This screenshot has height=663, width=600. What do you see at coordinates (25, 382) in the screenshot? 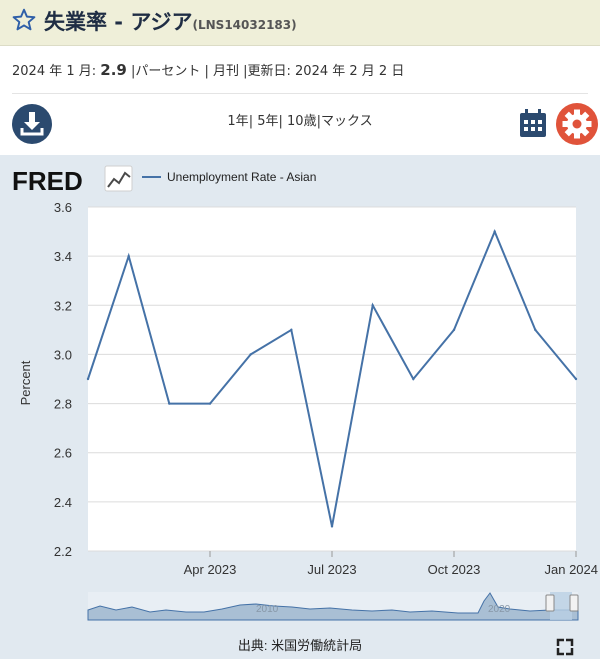
I see `y-axis-label: Percent` at bounding box center [25, 382].